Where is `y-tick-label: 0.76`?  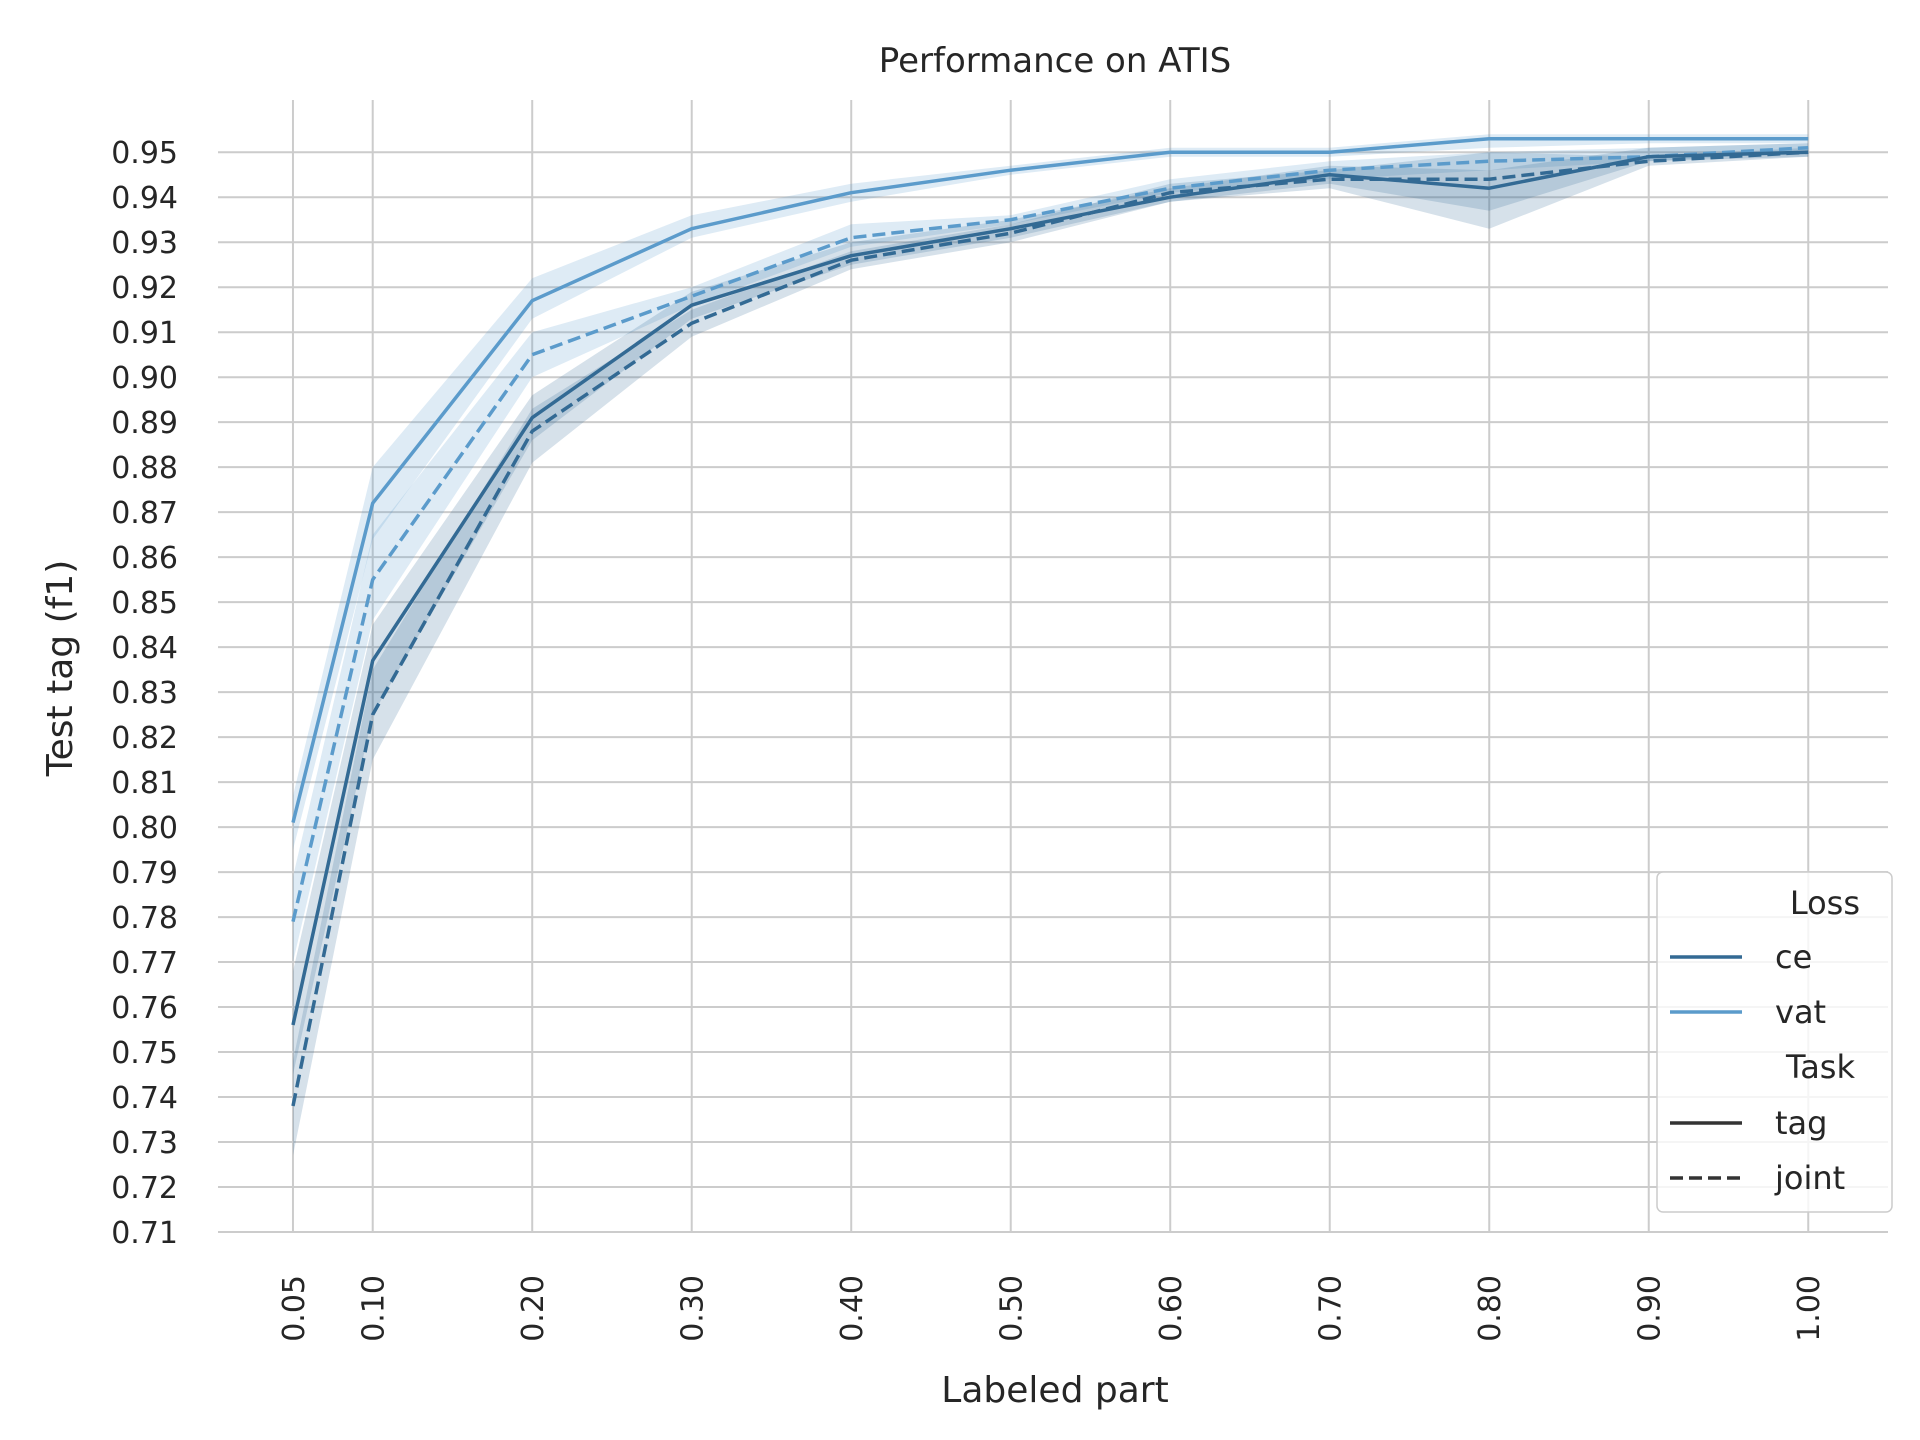
y-tick-label: 0.76 is located at coordinates (144, 1008).